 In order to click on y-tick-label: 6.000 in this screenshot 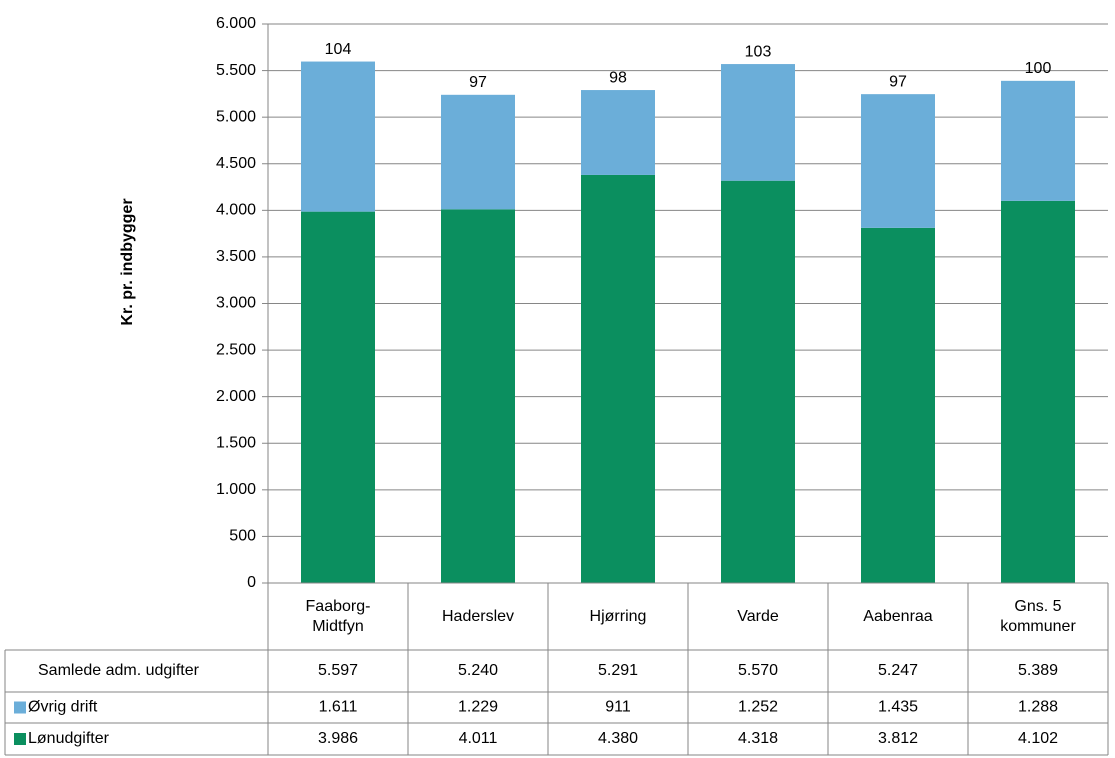, I will do `click(236, 23)`.